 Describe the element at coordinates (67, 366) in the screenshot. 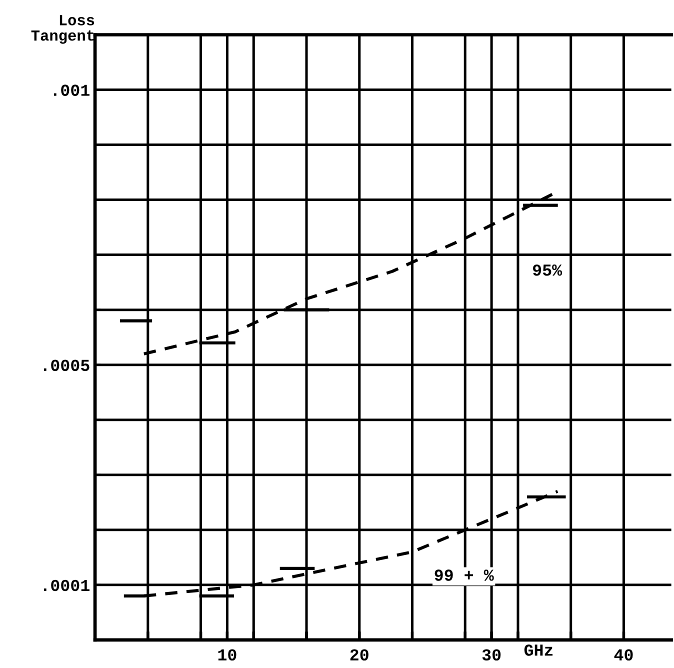

I see `y-tick-label: .0005` at that location.